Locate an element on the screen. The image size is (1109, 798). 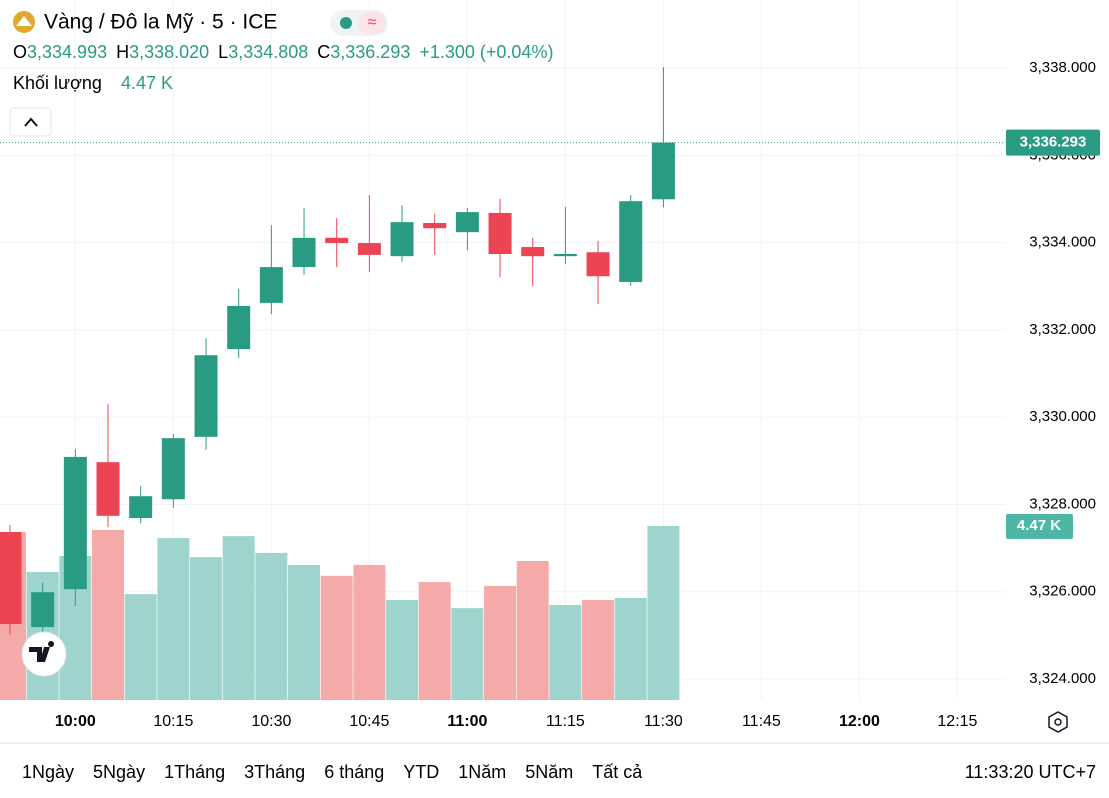
x-tick-label: 11:00 is located at coordinates (467, 721).